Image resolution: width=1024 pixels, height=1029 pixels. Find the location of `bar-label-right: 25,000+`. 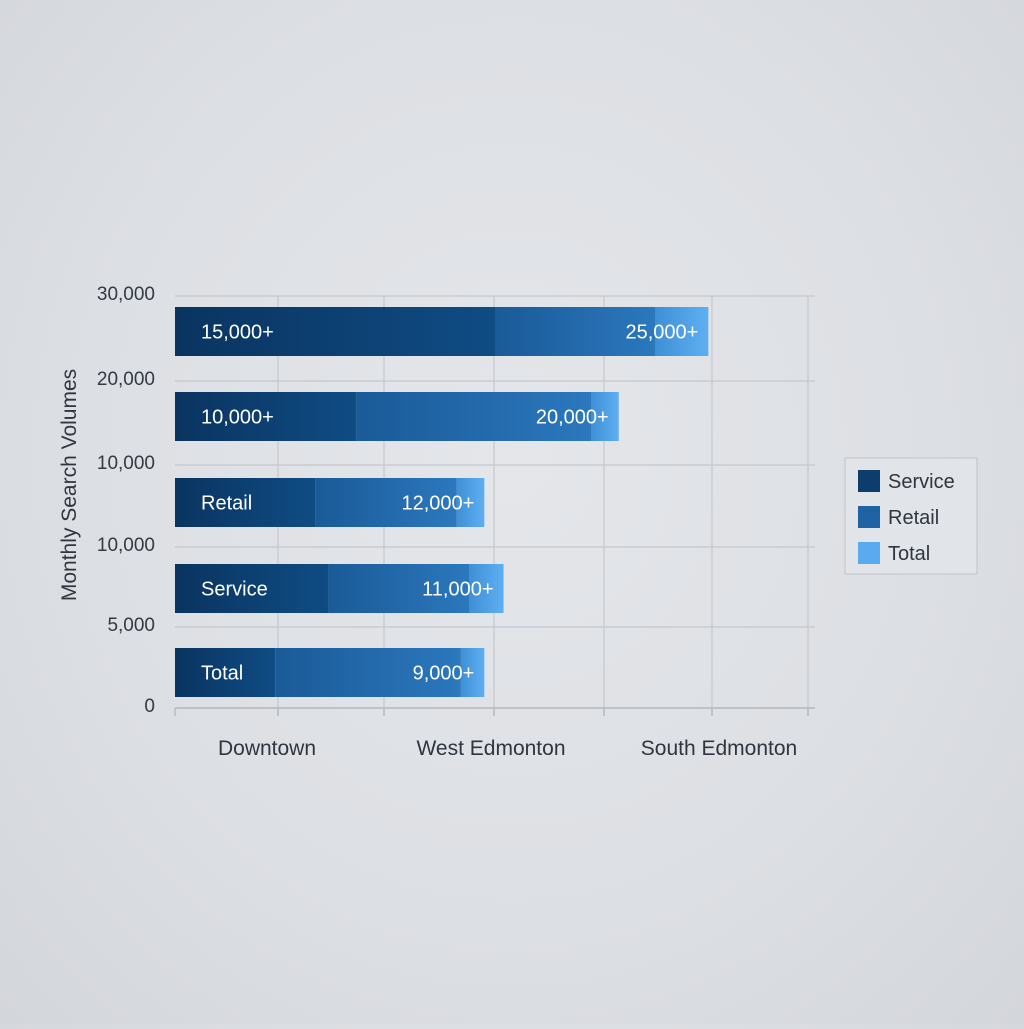

bar-label-right: 25,000+ is located at coordinates (661, 333).